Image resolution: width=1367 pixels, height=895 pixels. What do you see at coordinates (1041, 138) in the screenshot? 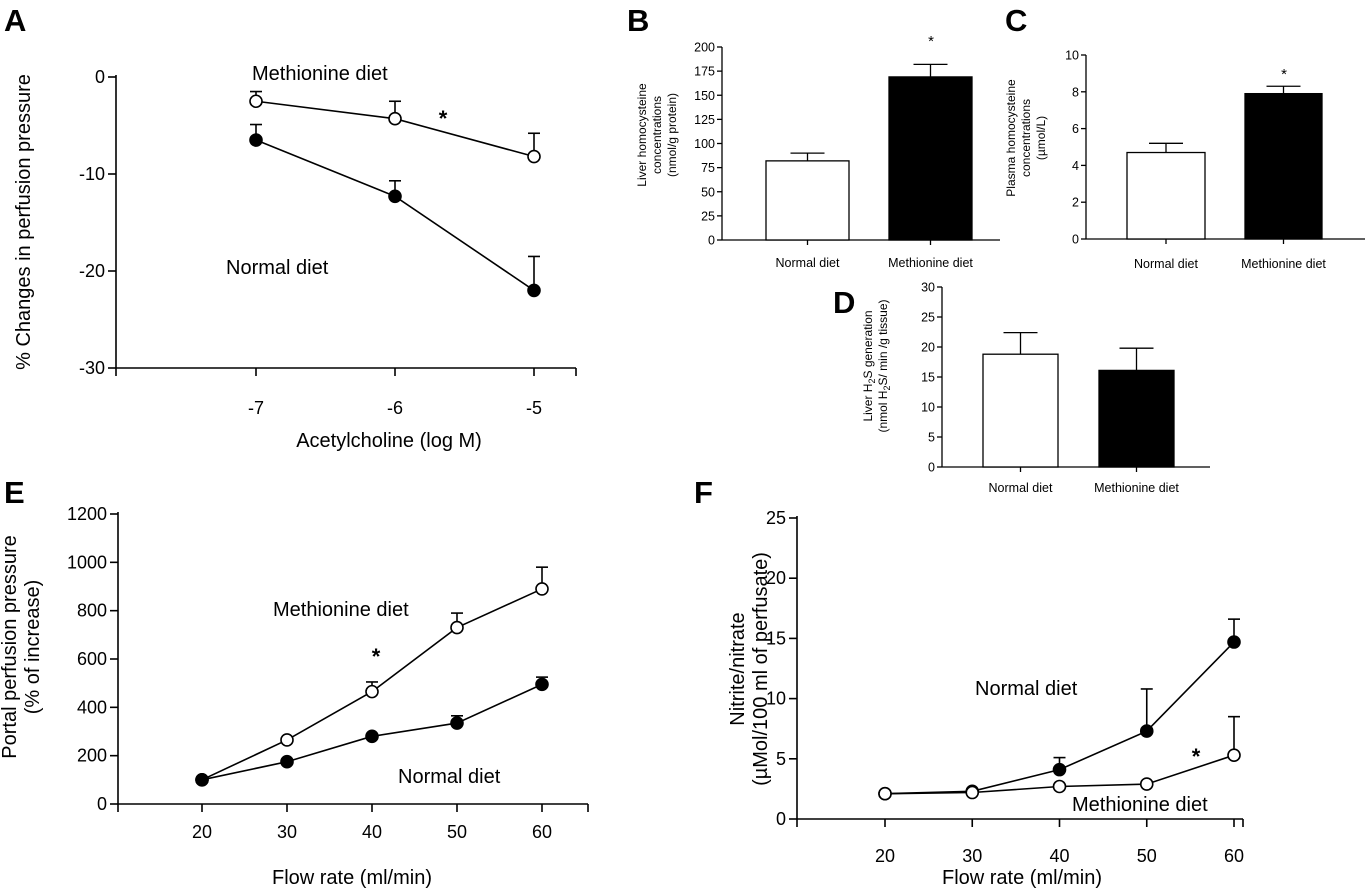
I see `y-axis-label-C: (µmol/L)` at bounding box center [1041, 138].